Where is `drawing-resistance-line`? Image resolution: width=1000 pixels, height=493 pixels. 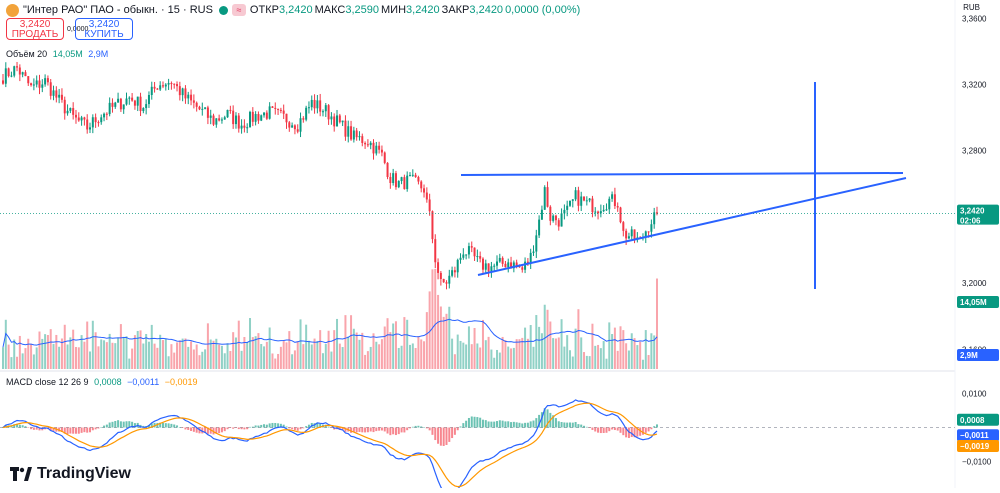
drawing-resistance-line is located at coordinates (682, 174).